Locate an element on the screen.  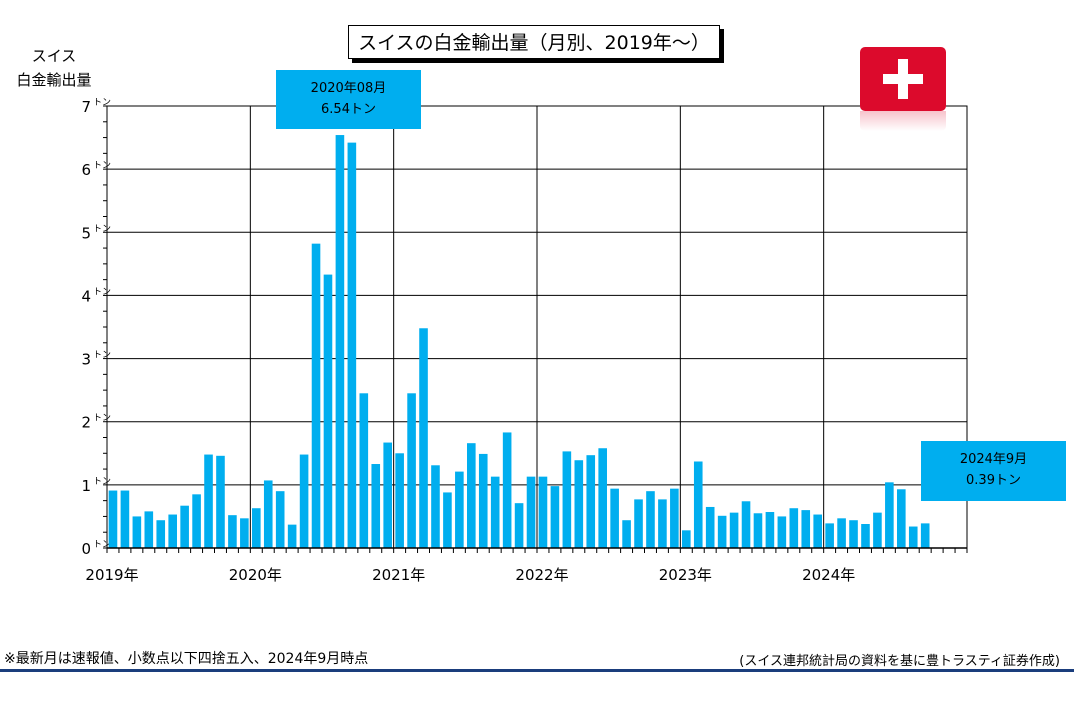
x-tick-label: 2023年 is located at coordinates (685, 575).